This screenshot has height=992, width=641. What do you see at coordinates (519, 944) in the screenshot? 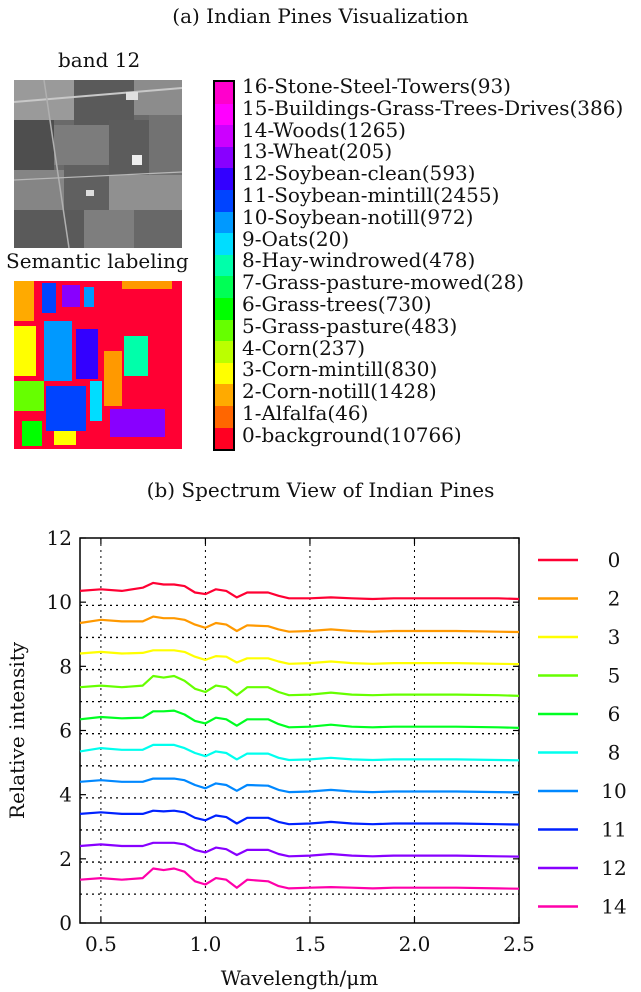
I see `x-tick-label: 2.5` at bounding box center [519, 944].